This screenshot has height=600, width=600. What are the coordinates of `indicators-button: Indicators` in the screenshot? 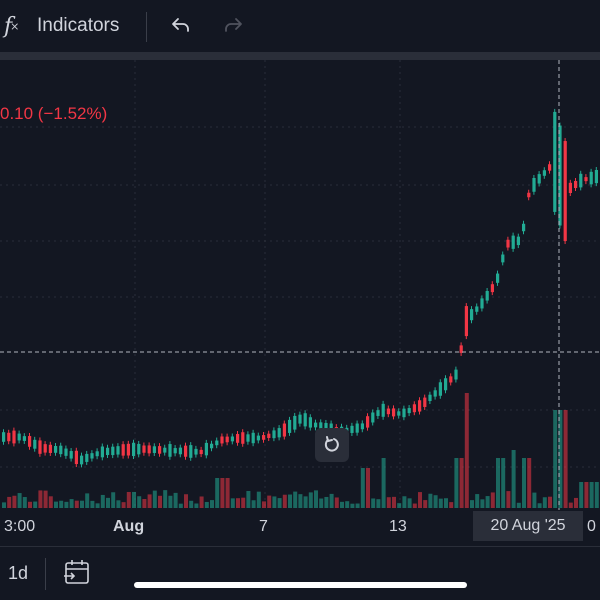 It's located at (78, 25).